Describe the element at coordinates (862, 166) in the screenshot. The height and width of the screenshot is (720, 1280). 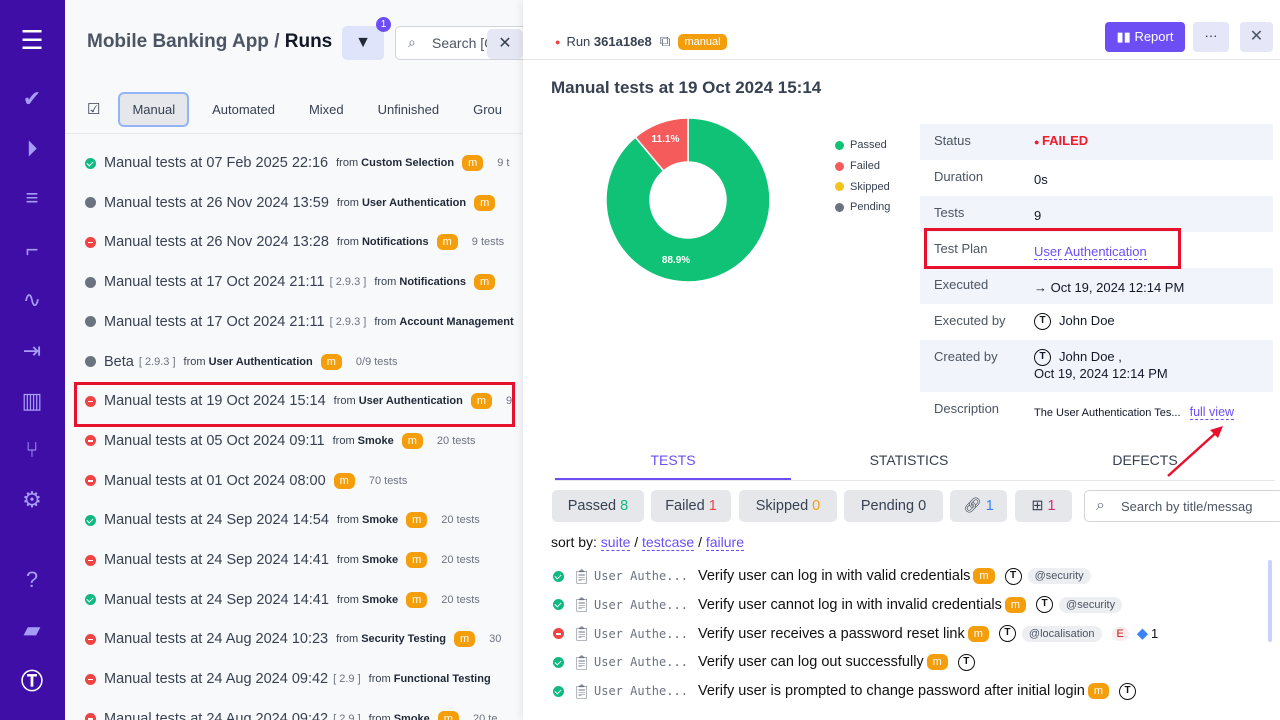
I see `legend-item: Failed` at that location.